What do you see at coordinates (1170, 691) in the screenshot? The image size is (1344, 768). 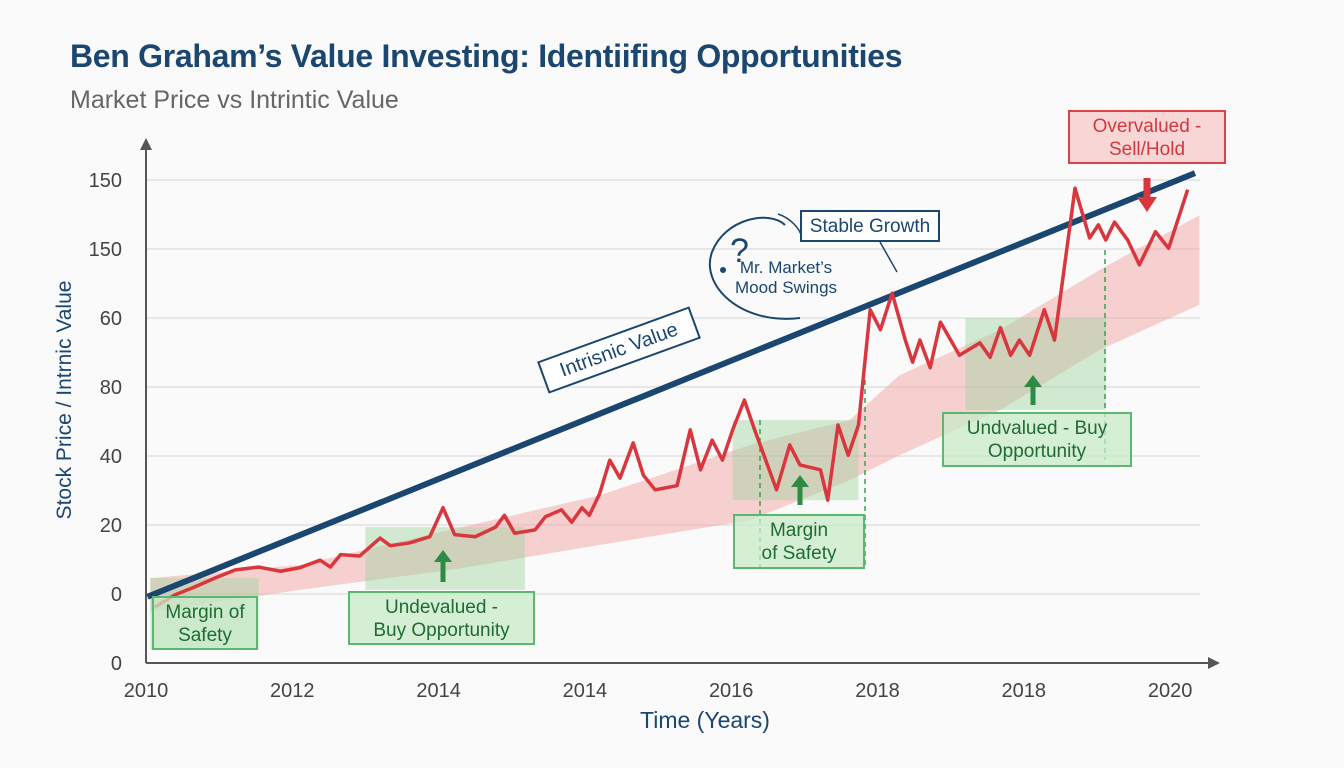 I see `x-tick-label: 2020` at bounding box center [1170, 691].